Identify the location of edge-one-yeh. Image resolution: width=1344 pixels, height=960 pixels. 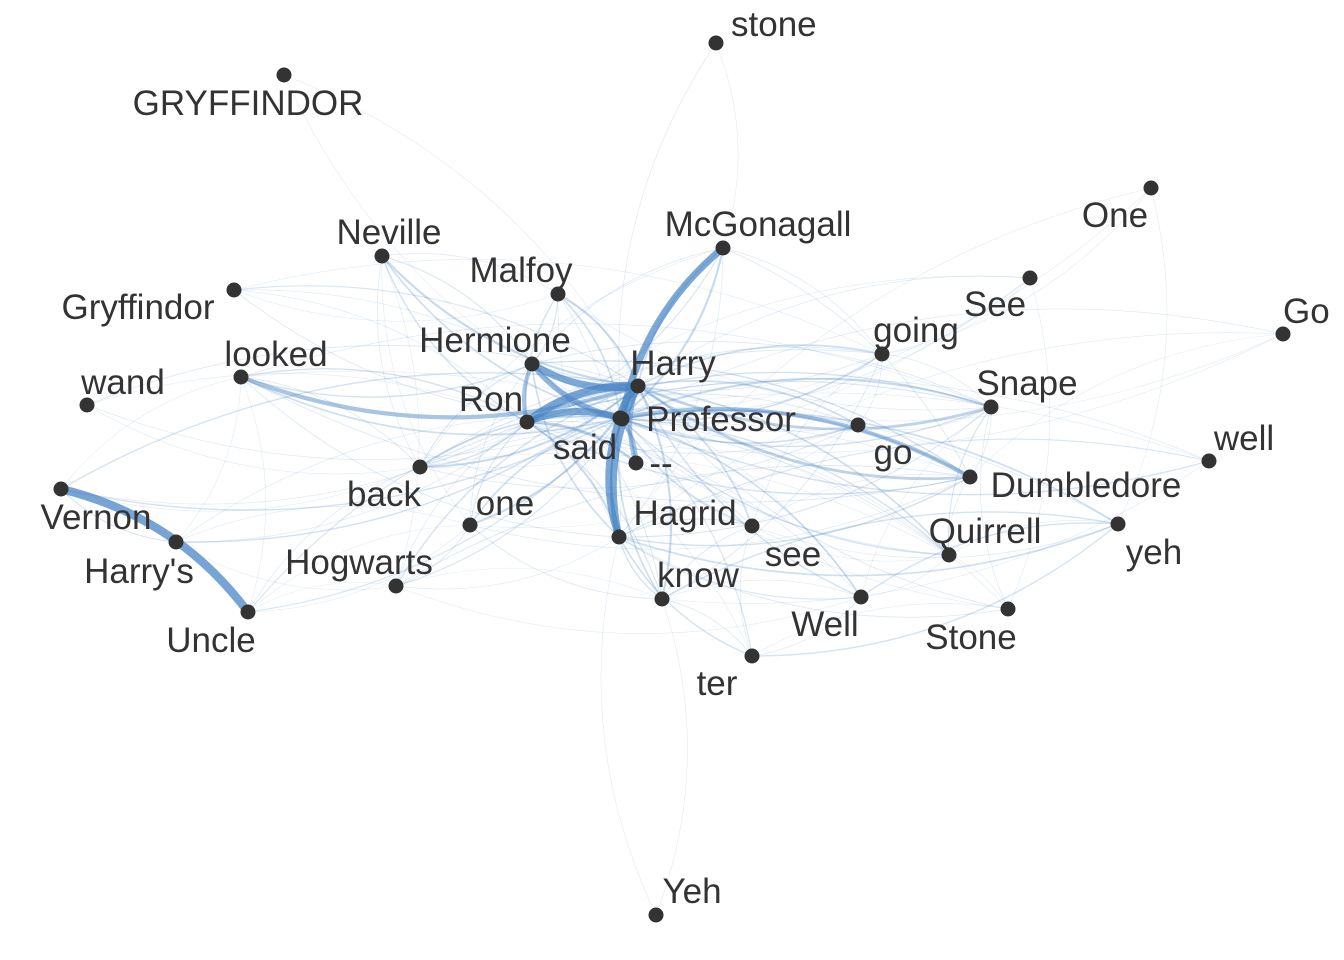
(1142, 356).